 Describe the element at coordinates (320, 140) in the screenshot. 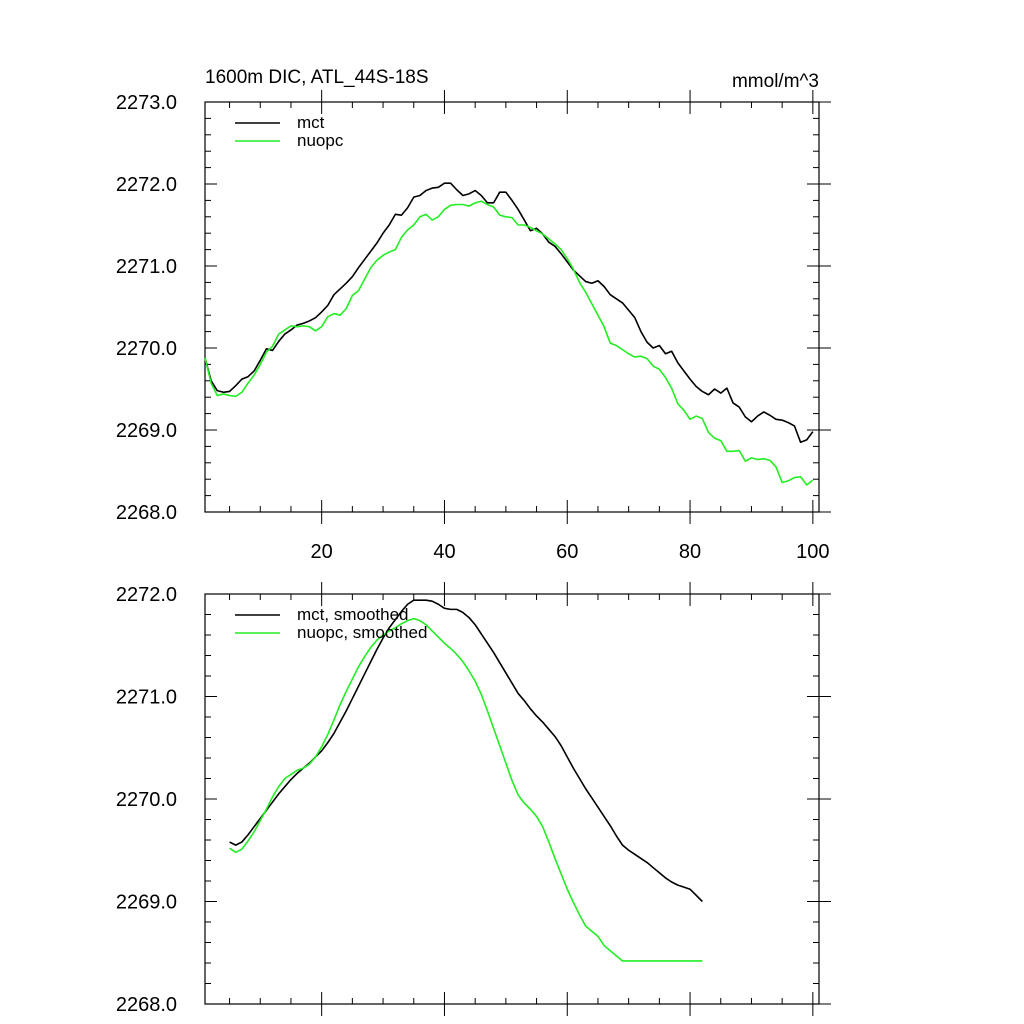

I see `legend-label: nuopc` at that location.